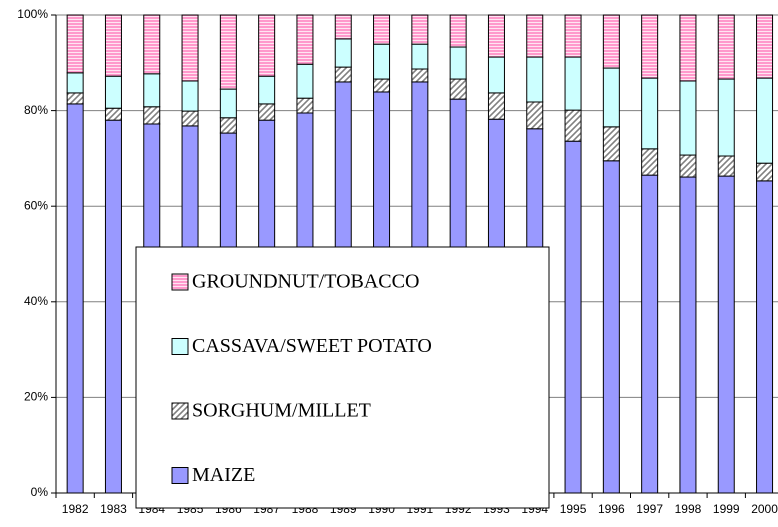  I want to click on x-tick-label: 1983, so click(113, 509).